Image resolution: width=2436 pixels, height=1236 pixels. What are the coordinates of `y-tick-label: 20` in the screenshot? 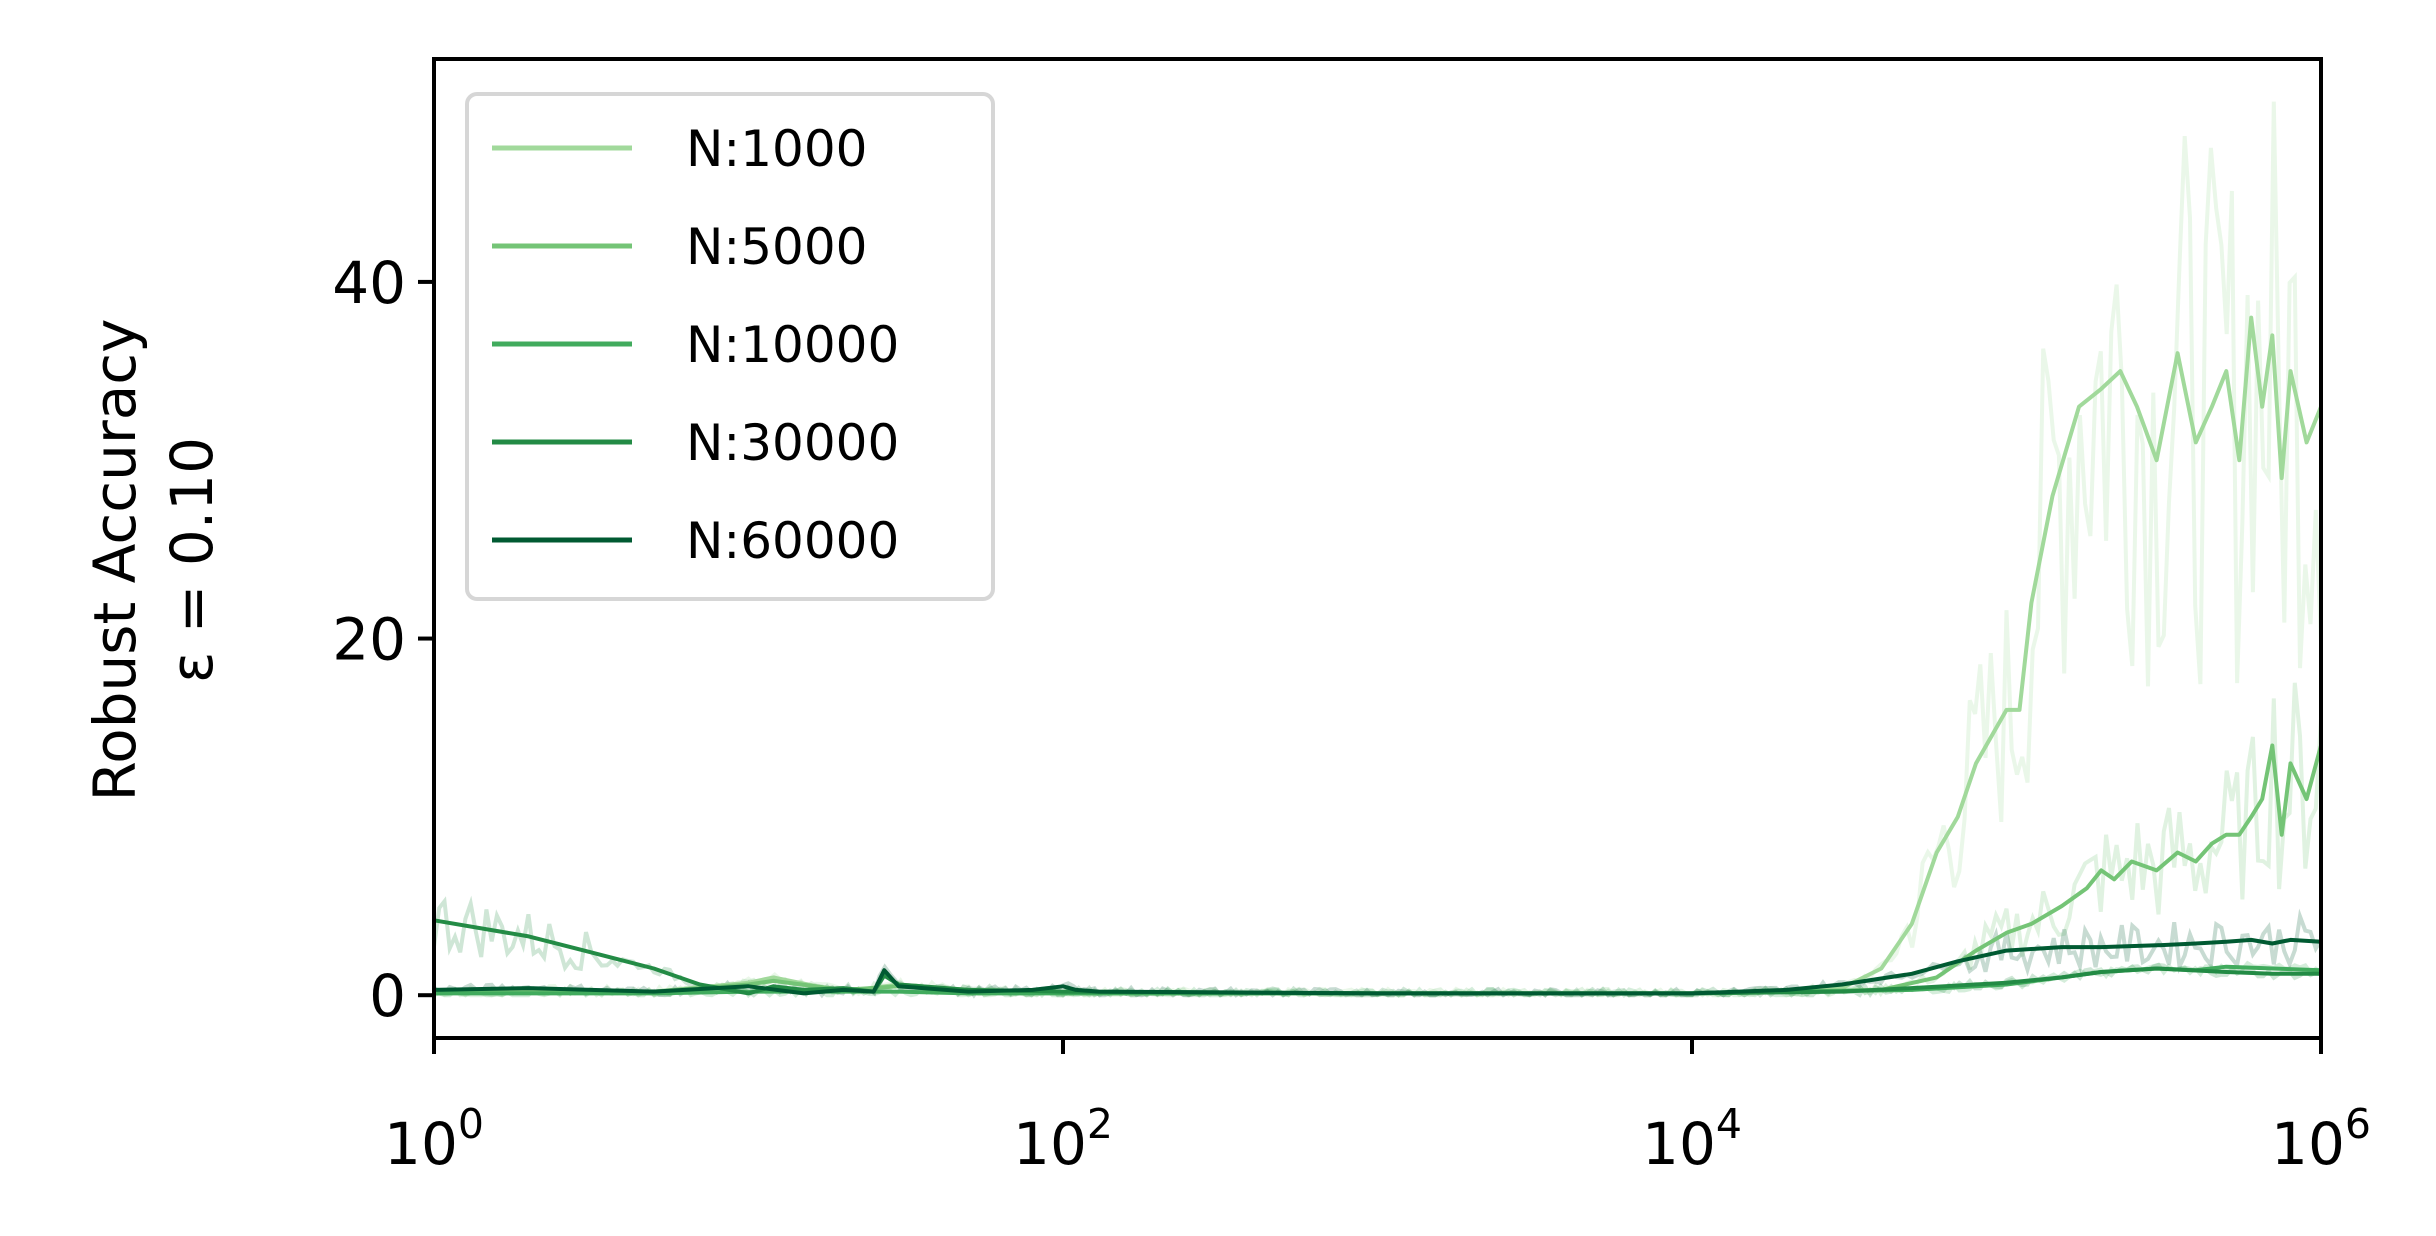 It's located at (369, 640).